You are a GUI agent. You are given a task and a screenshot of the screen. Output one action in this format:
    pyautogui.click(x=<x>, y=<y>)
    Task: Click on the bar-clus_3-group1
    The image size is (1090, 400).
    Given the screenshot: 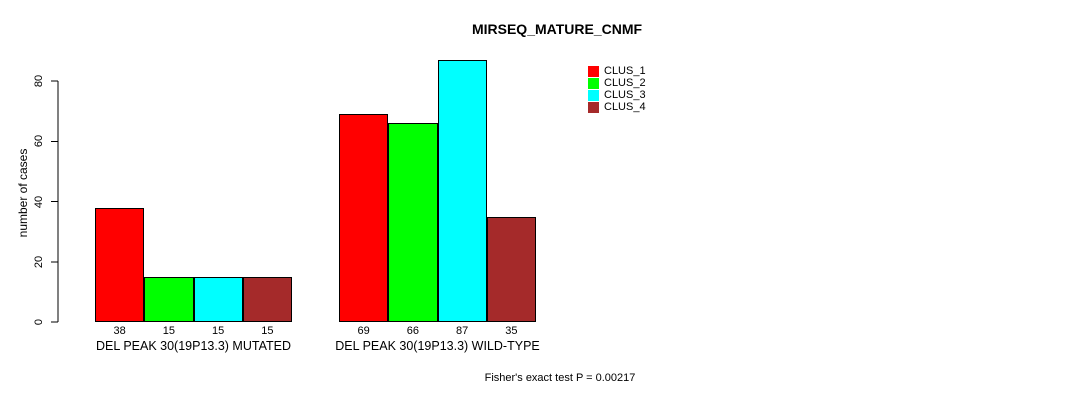 What is the action you would take?
    pyautogui.click(x=218, y=299)
    